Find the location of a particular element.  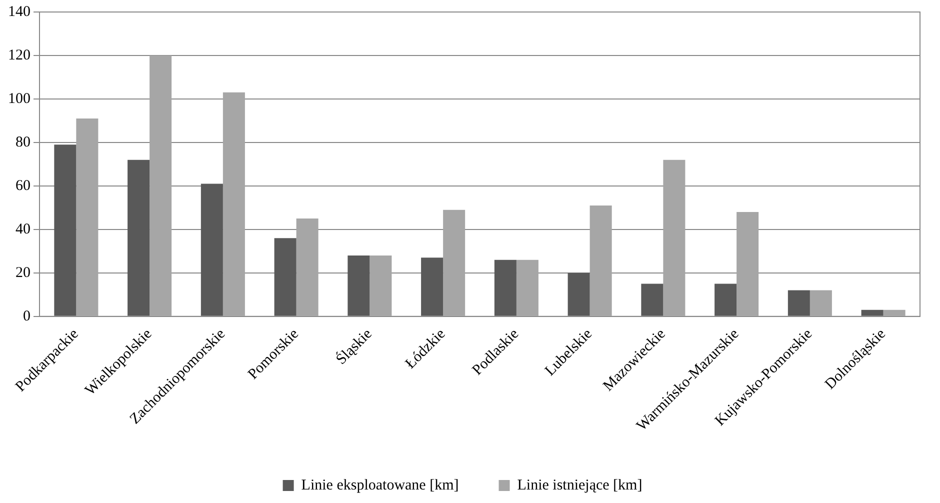

y-tick-label: 20 is located at coordinates (23, 272).